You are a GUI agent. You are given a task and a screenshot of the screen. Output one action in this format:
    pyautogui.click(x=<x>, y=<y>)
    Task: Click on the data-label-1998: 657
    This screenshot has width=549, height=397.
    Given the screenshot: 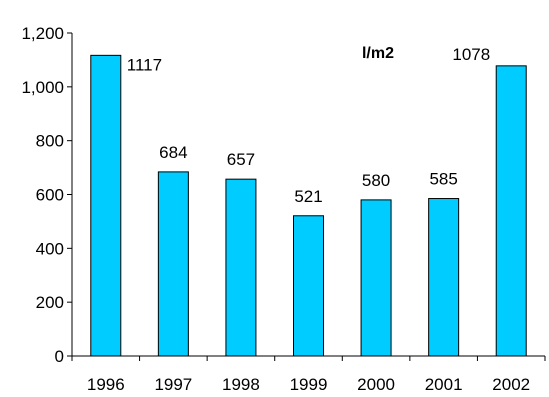 What is the action you would take?
    pyautogui.click(x=241, y=159)
    